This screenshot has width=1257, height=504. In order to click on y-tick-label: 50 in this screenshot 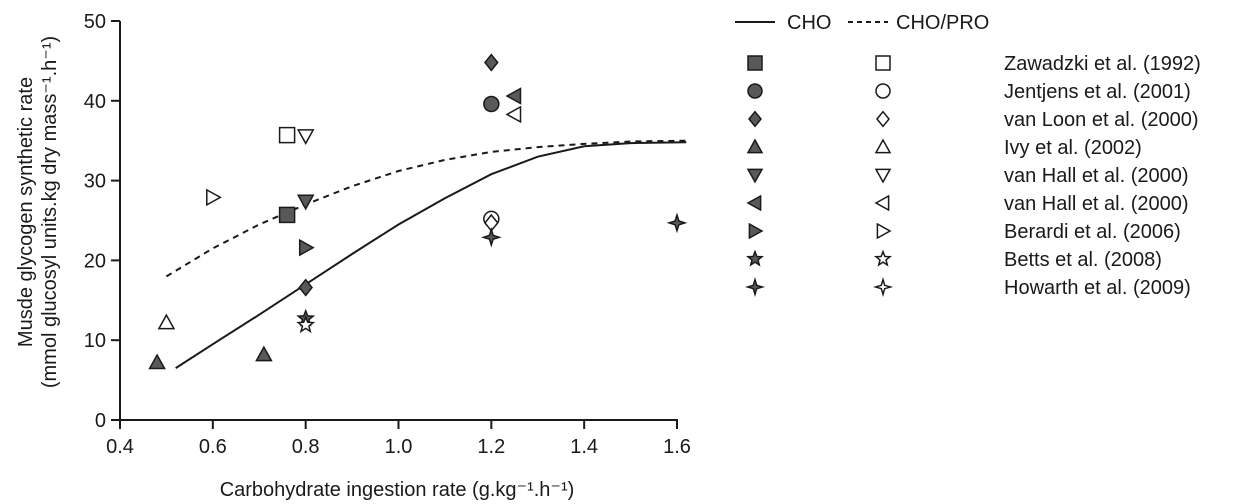, I will do `click(95, 22)`.